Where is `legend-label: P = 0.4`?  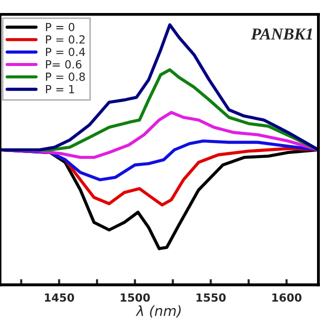 legend-label: P = 0.4 is located at coordinates (66, 52).